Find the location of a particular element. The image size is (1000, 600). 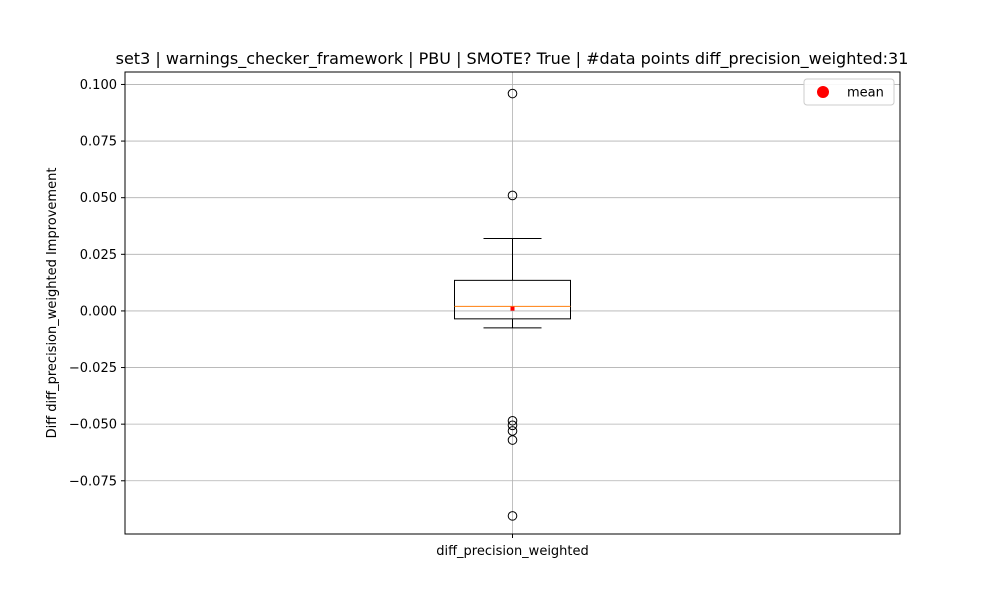

y-tick-label: 0.075 is located at coordinates (98, 142).